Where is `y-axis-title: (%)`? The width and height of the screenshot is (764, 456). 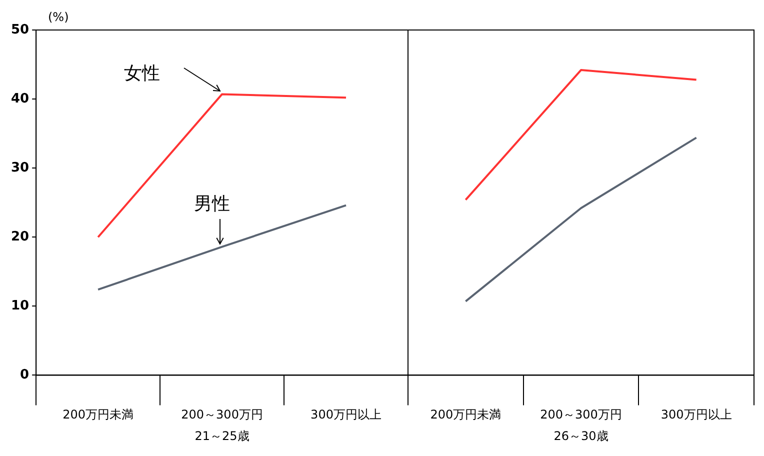 y-axis-title: (%) is located at coordinates (58, 17).